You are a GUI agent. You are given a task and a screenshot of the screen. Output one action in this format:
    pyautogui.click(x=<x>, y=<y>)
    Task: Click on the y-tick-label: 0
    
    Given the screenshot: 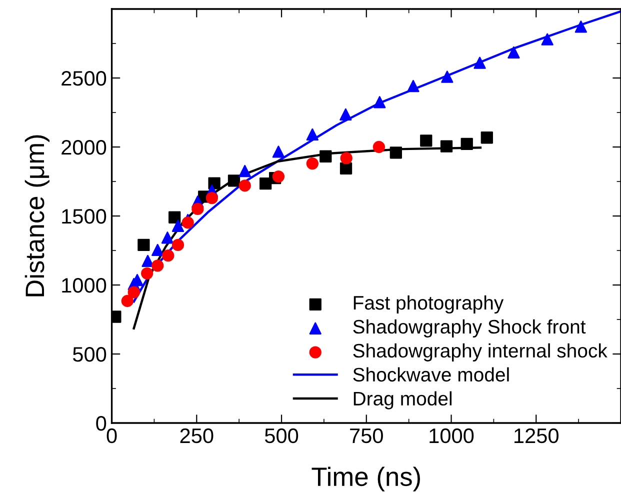 What is the action you would take?
    pyautogui.click(x=101, y=423)
    